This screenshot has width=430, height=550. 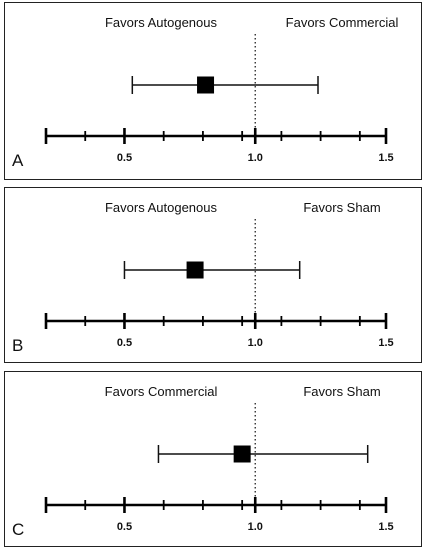 What do you see at coordinates (18, 529) in the screenshot?
I see `panel-letter-label: C` at bounding box center [18, 529].